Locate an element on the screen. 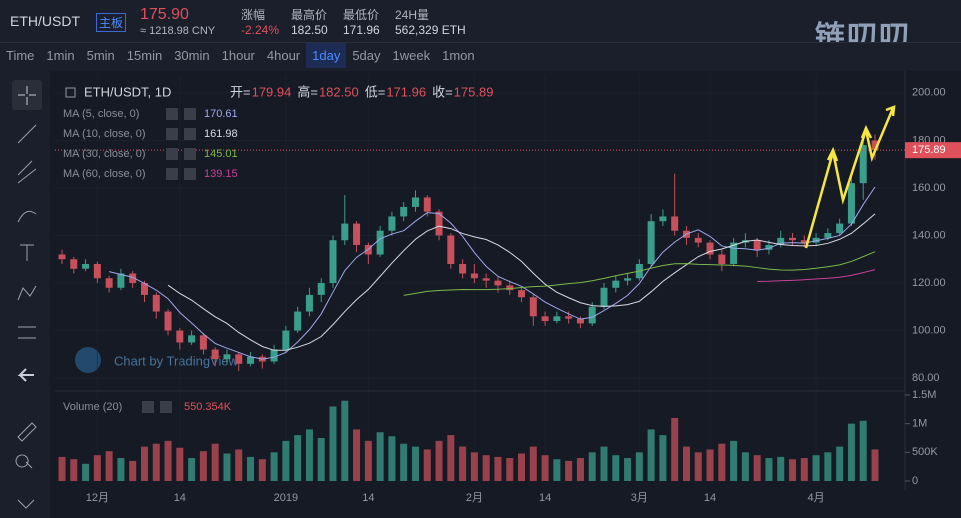 The width and height of the screenshot is (961, 518). last-price-box is located at coordinates (933, 150).